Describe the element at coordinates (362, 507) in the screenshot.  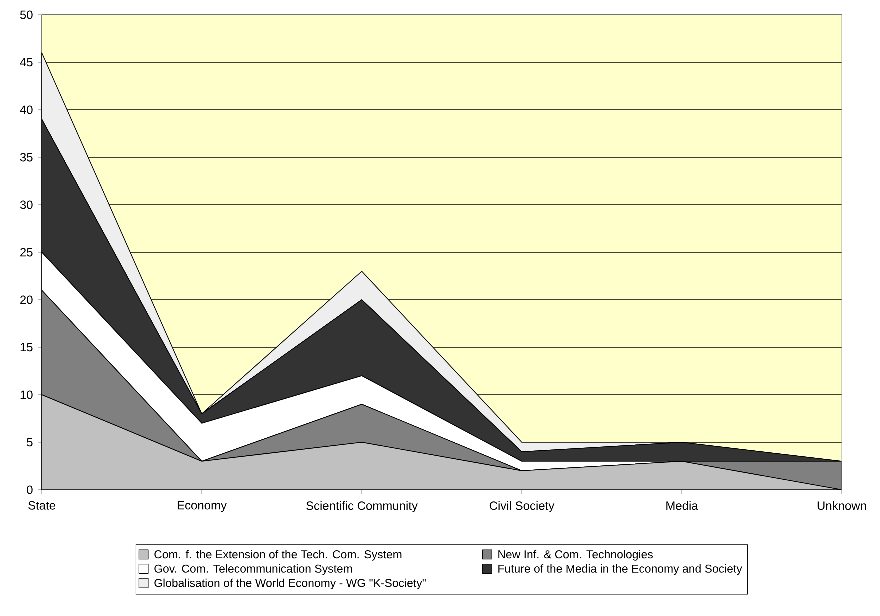
I see `x-tick-label: Scientific Community` at that location.